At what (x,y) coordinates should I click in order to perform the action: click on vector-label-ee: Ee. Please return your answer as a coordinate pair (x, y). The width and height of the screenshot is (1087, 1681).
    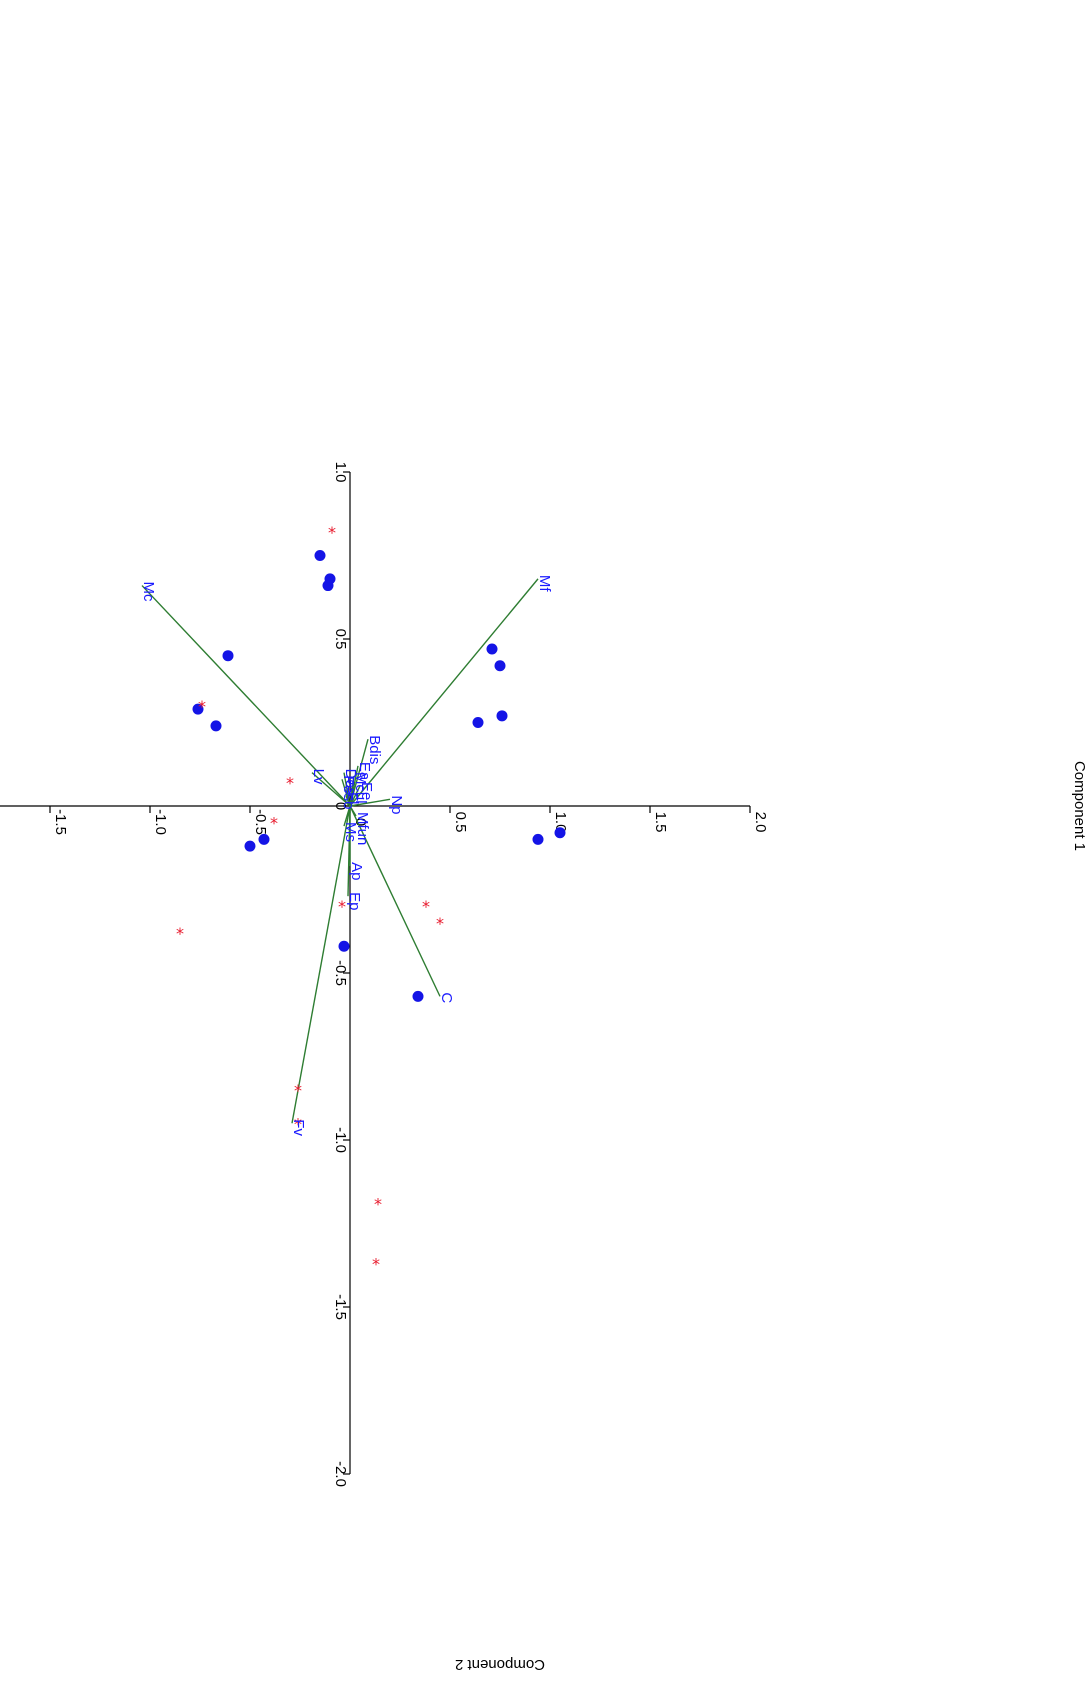
    Looking at the image, I should click on (366, 791).